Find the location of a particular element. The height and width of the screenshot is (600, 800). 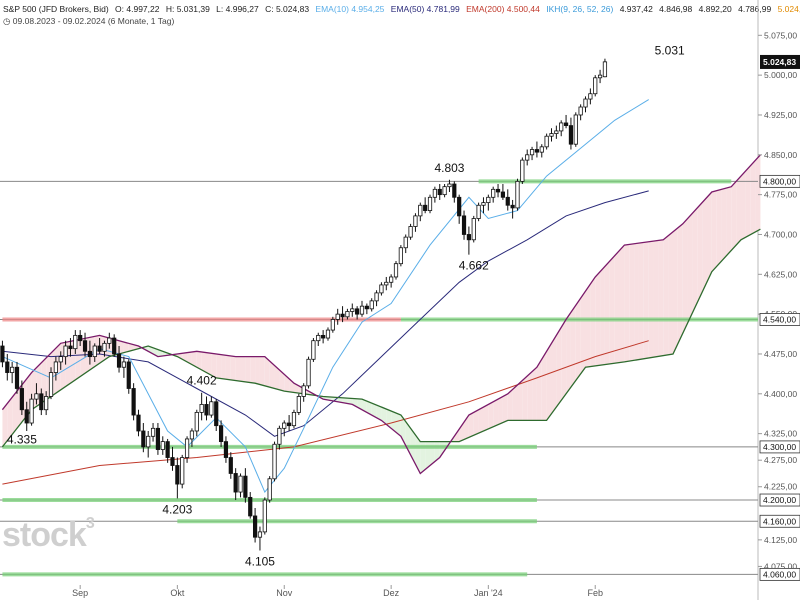

logo-sup: 3 is located at coordinates (90, 523).